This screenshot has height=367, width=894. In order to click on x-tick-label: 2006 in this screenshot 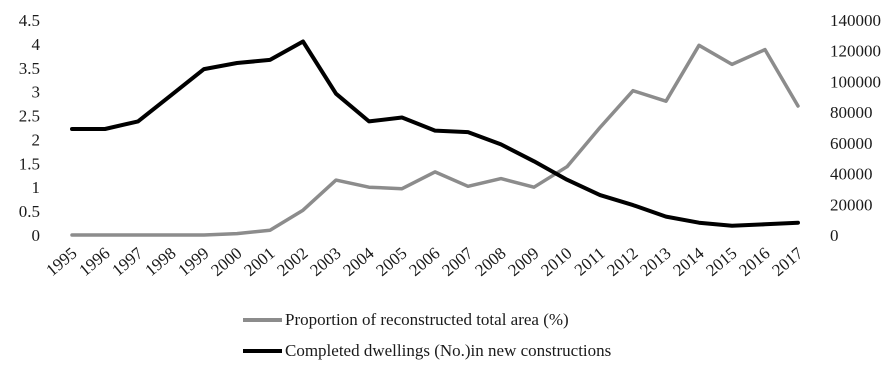, I will do `click(424, 262)`.